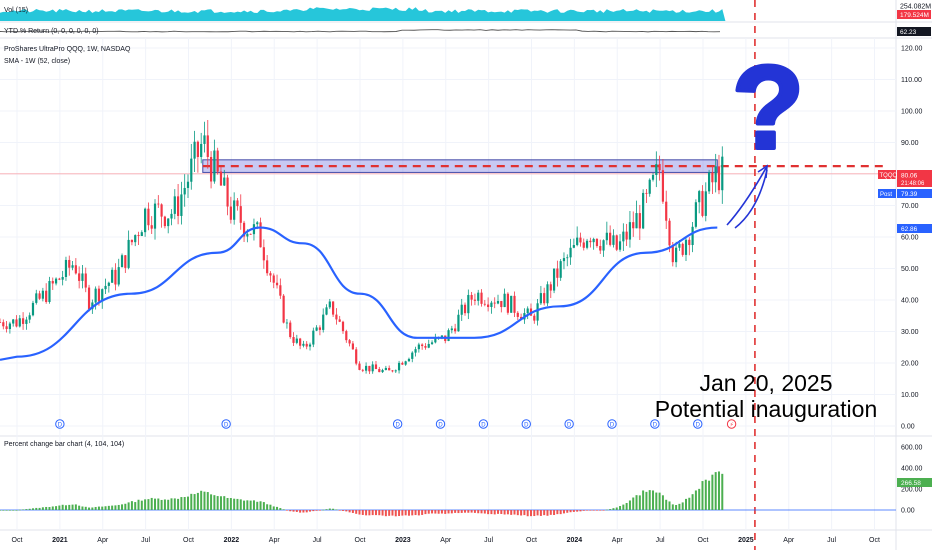 The width and height of the screenshot is (932, 555). I want to click on percent-change-label: Percent change bar chart (4, 104, 104), so click(64, 444).